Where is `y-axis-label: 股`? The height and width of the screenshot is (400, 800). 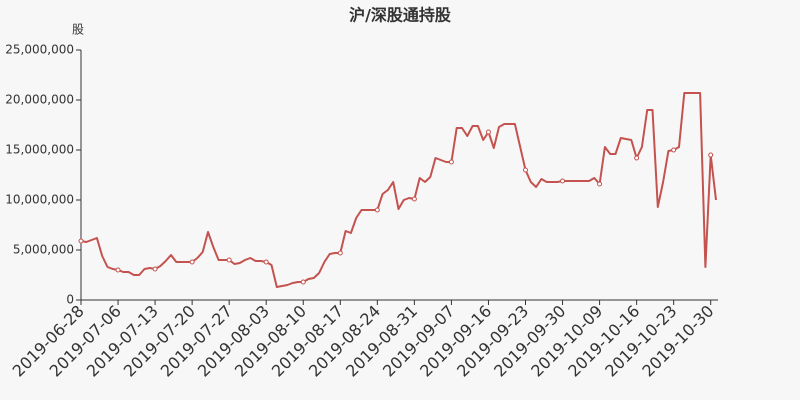 y-axis-label: 股 is located at coordinates (78, 30).